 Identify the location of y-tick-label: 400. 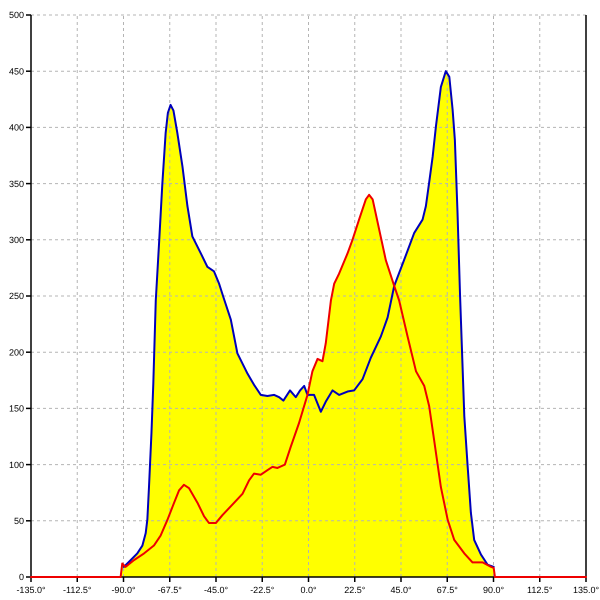
(16, 127).